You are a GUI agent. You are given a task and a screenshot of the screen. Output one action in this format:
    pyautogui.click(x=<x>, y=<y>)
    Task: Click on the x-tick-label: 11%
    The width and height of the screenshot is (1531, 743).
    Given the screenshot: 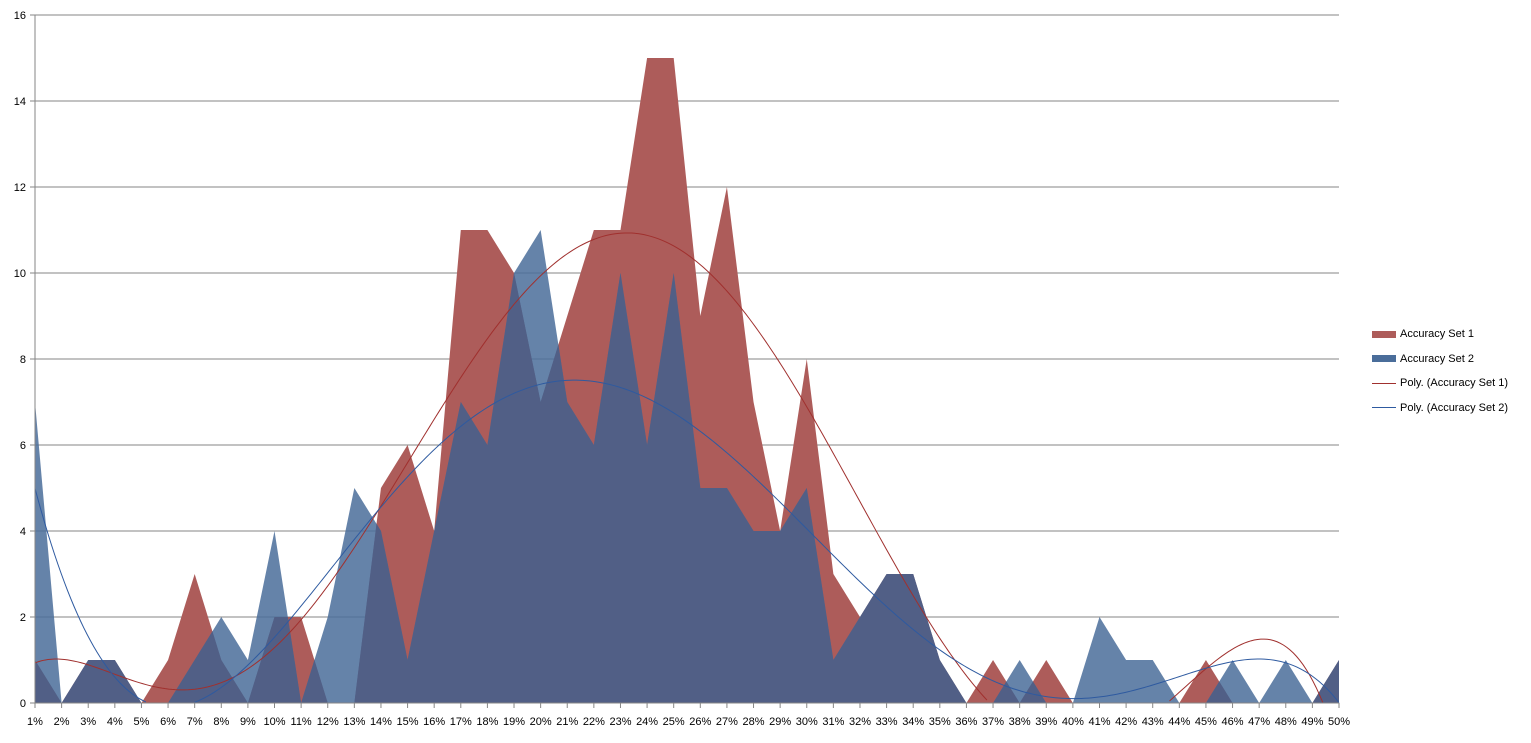 What is the action you would take?
    pyautogui.click(x=301, y=722)
    